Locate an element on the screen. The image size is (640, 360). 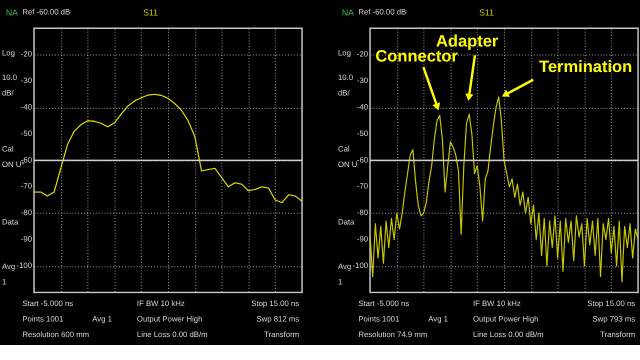
text: ON U is located at coordinates (348, 165).